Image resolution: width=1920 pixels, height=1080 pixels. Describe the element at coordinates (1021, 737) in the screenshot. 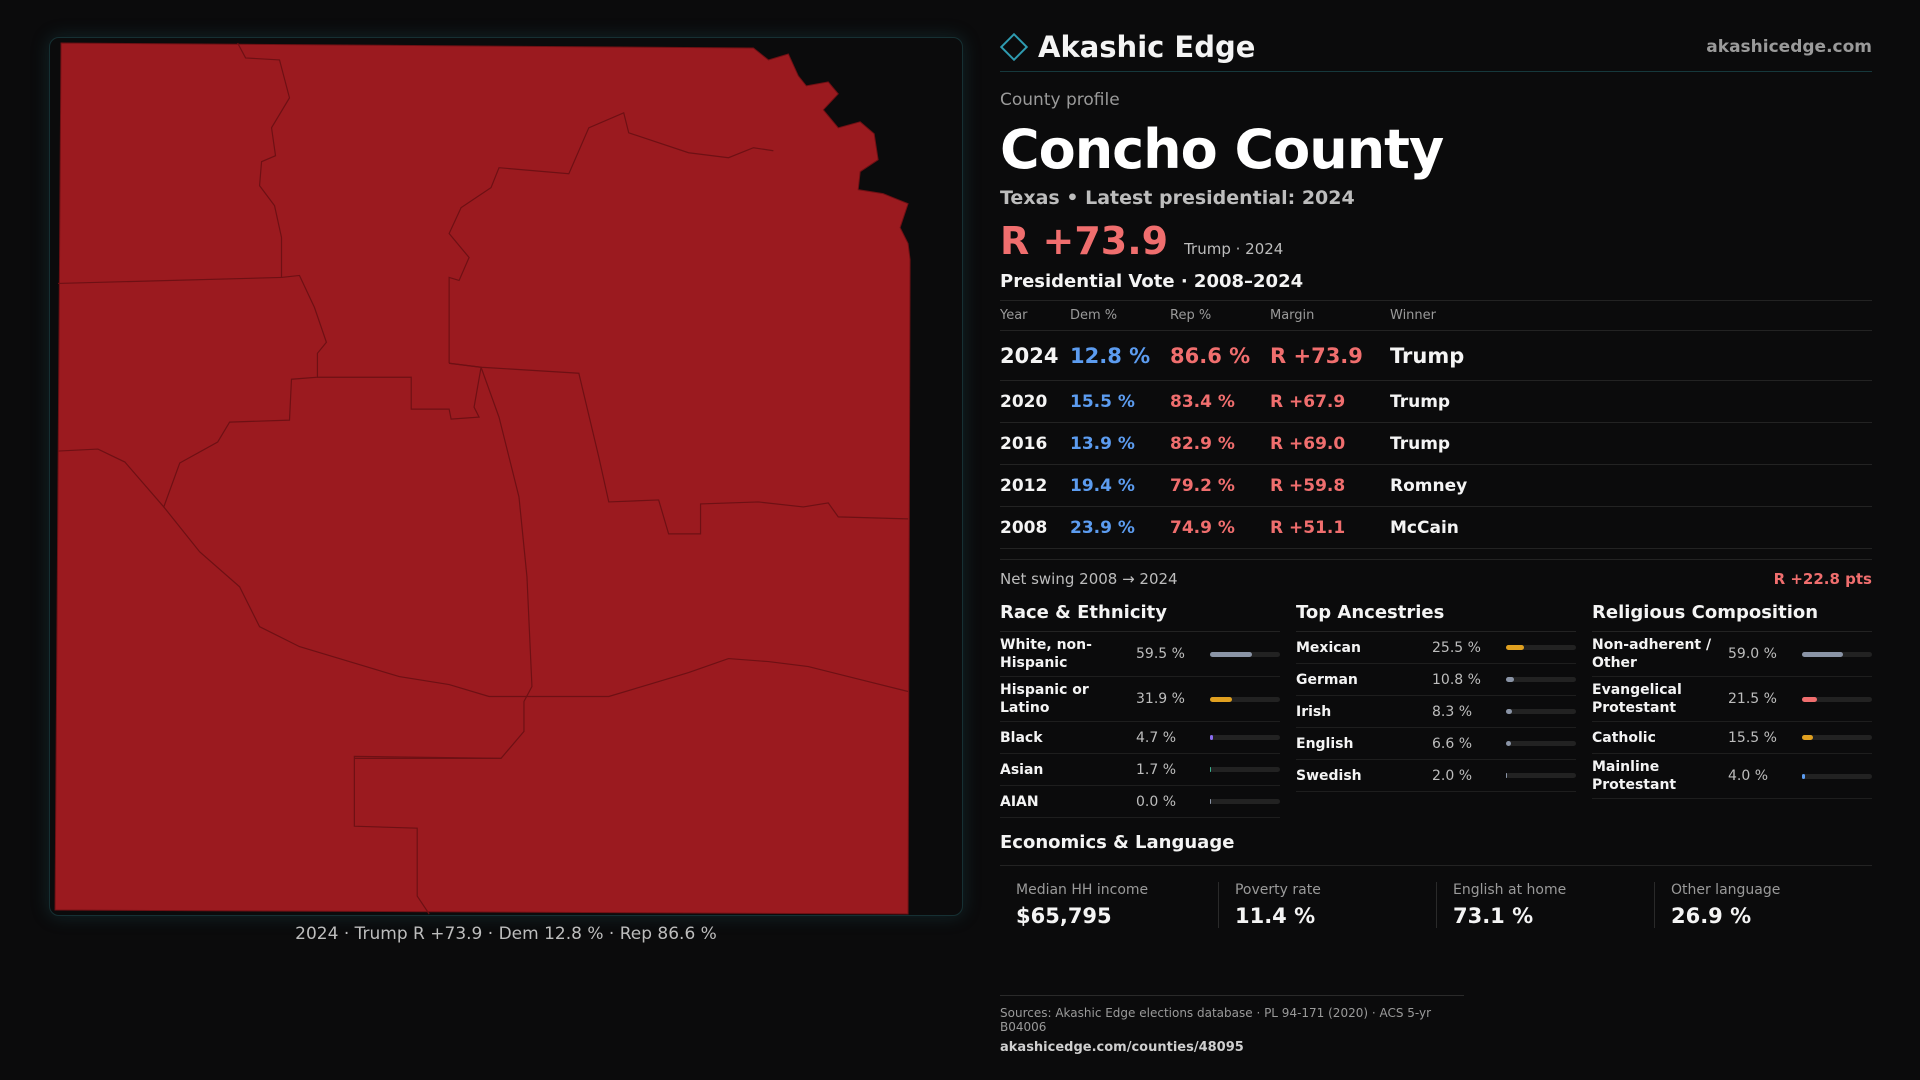

I see `list-item-label: Black` at that location.